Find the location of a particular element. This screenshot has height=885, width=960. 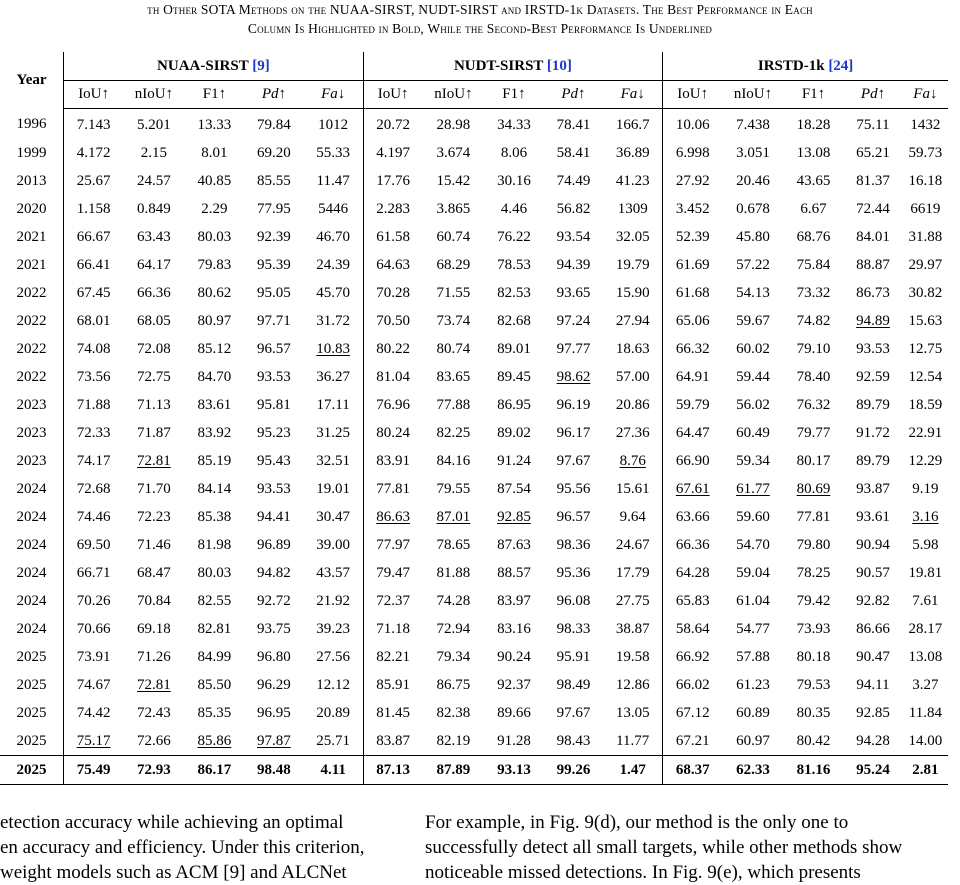

table-cell: 69.18 is located at coordinates (154, 629).